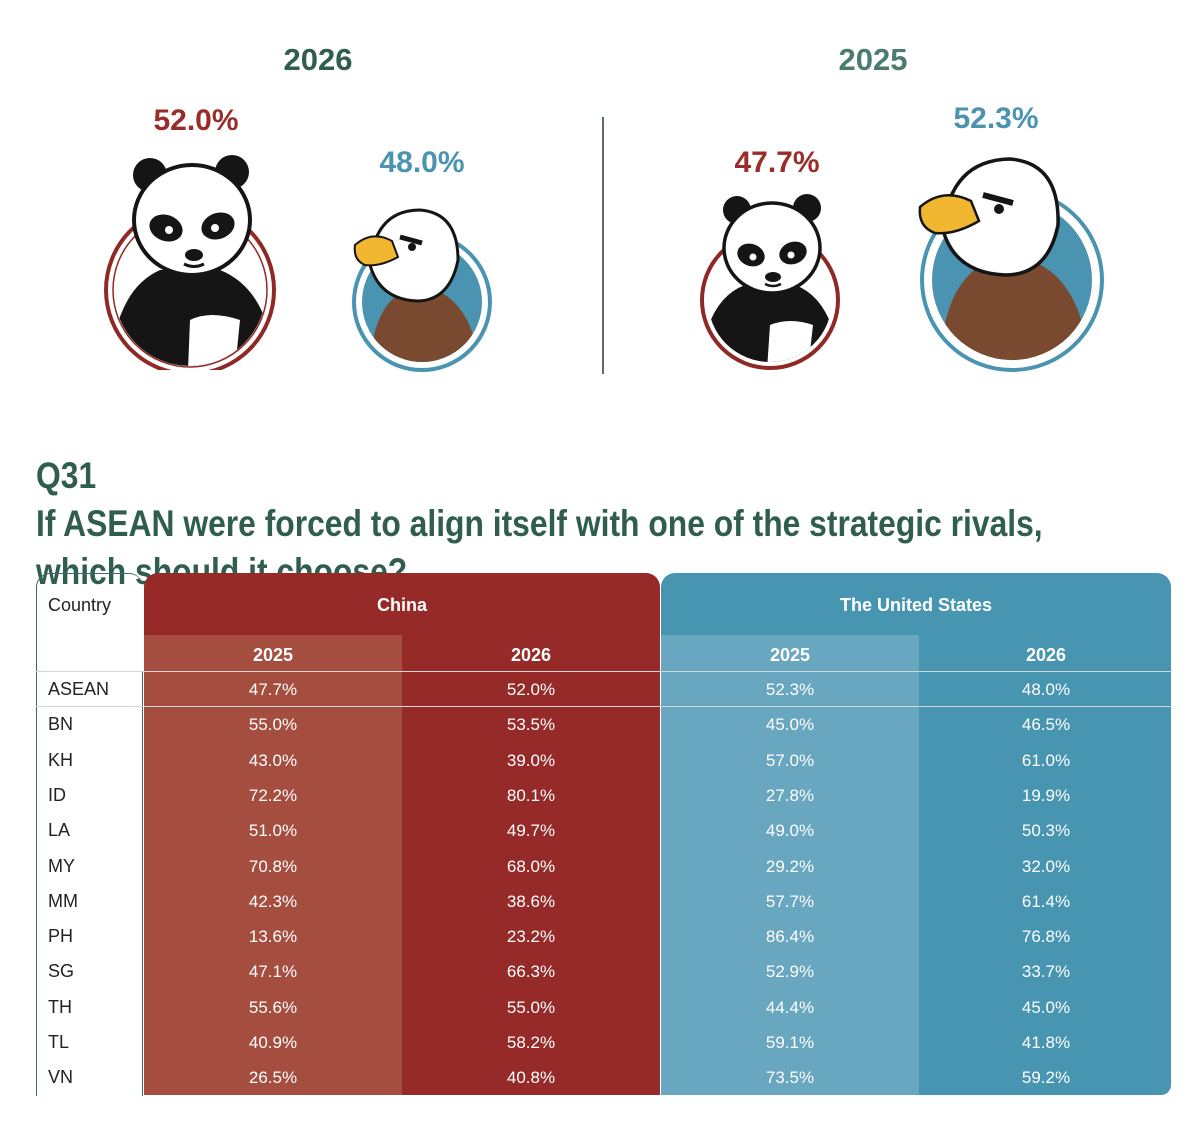  I want to click on cell-th-us-2026: 45.0%, so click(1046, 1007).